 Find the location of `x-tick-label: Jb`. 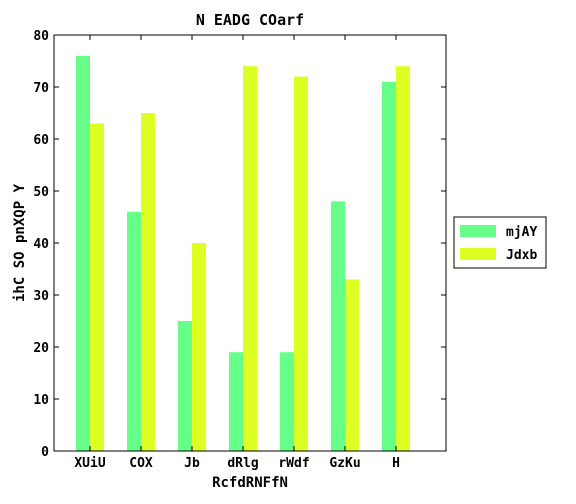

x-tick-label: Jb is located at coordinates (192, 463).